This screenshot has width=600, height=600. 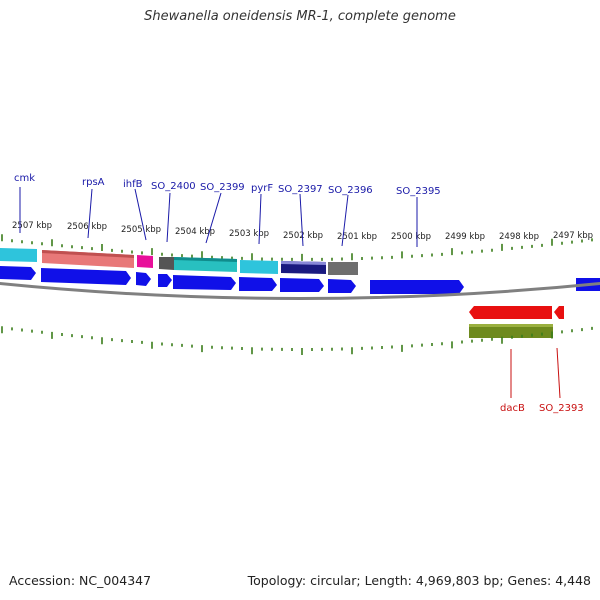 What do you see at coordinates (249, 234) in the screenshot?
I see `scale-label: 2503 kbp` at bounding box center [249, 234].